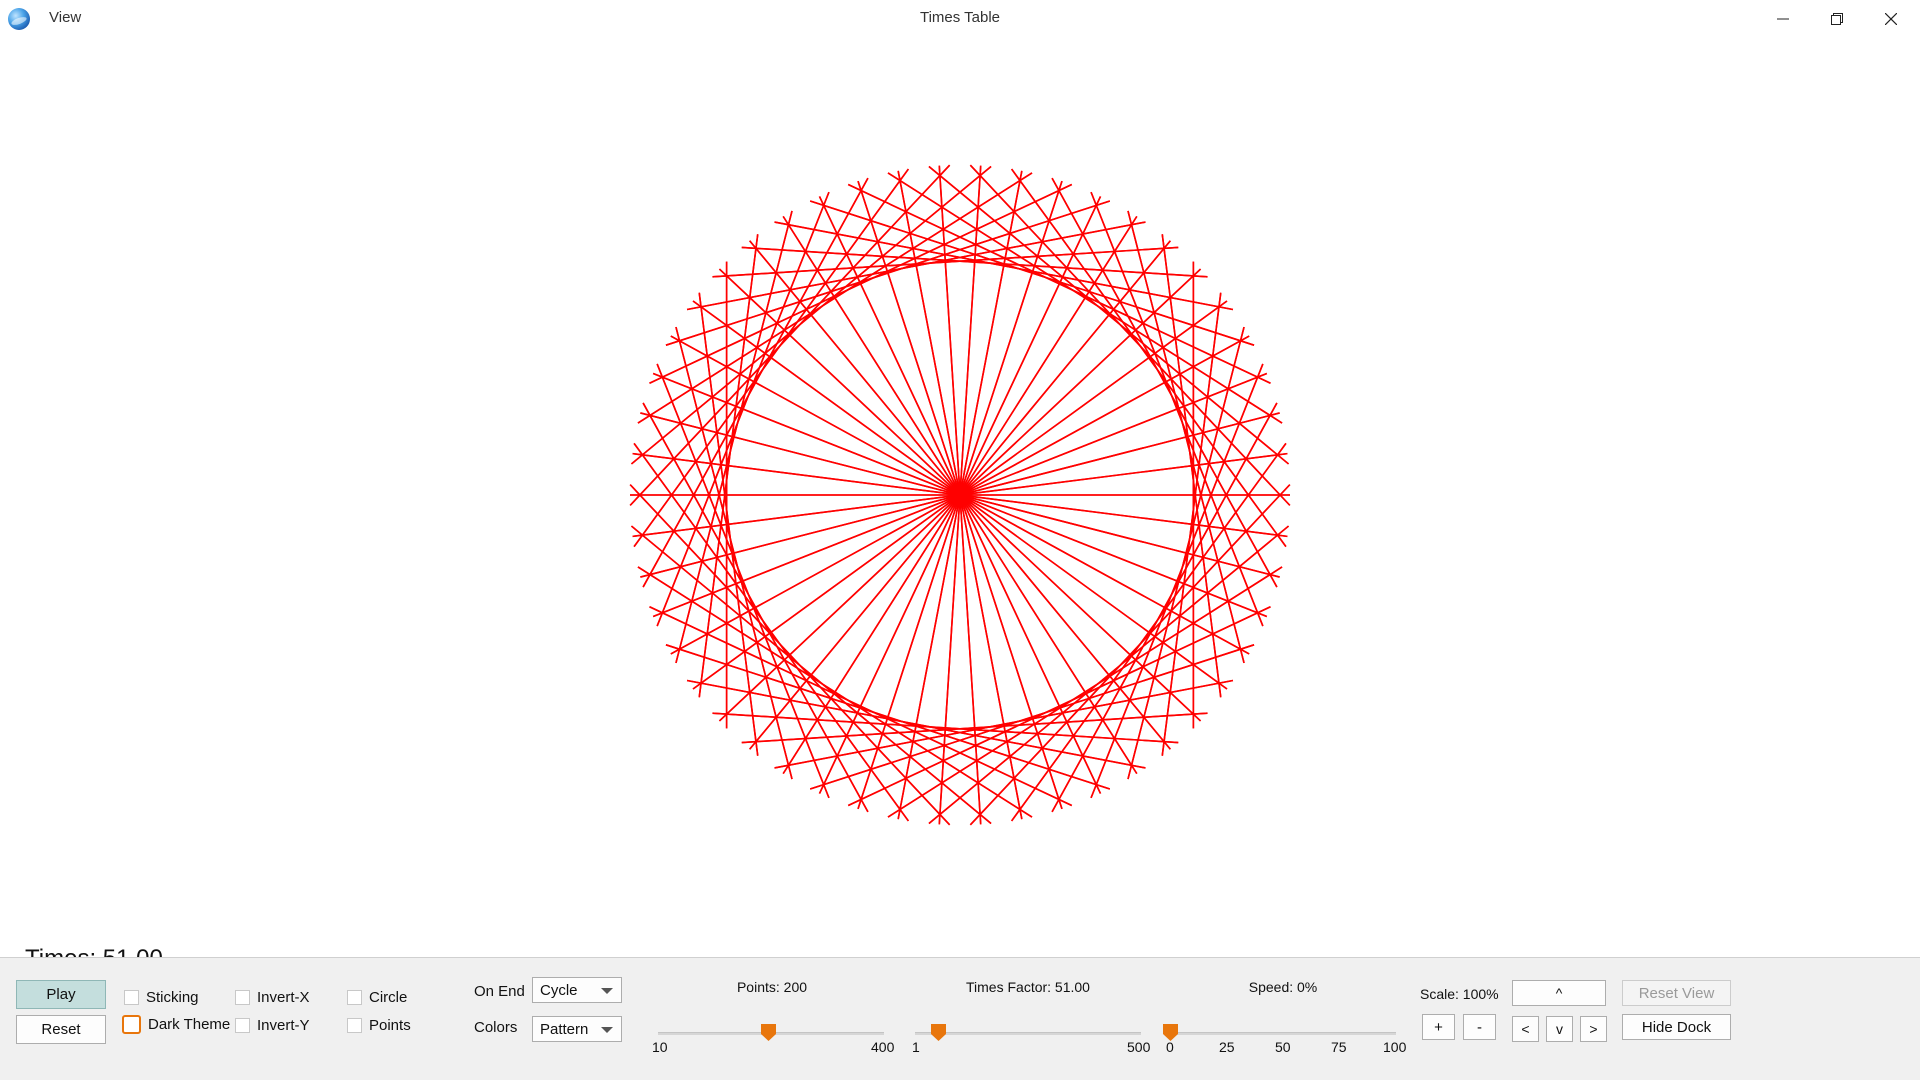 Image resolution: width=1920 pixels, height=1080 pixels. I want to click on pan-left-button: <, so click(1525, 1029).